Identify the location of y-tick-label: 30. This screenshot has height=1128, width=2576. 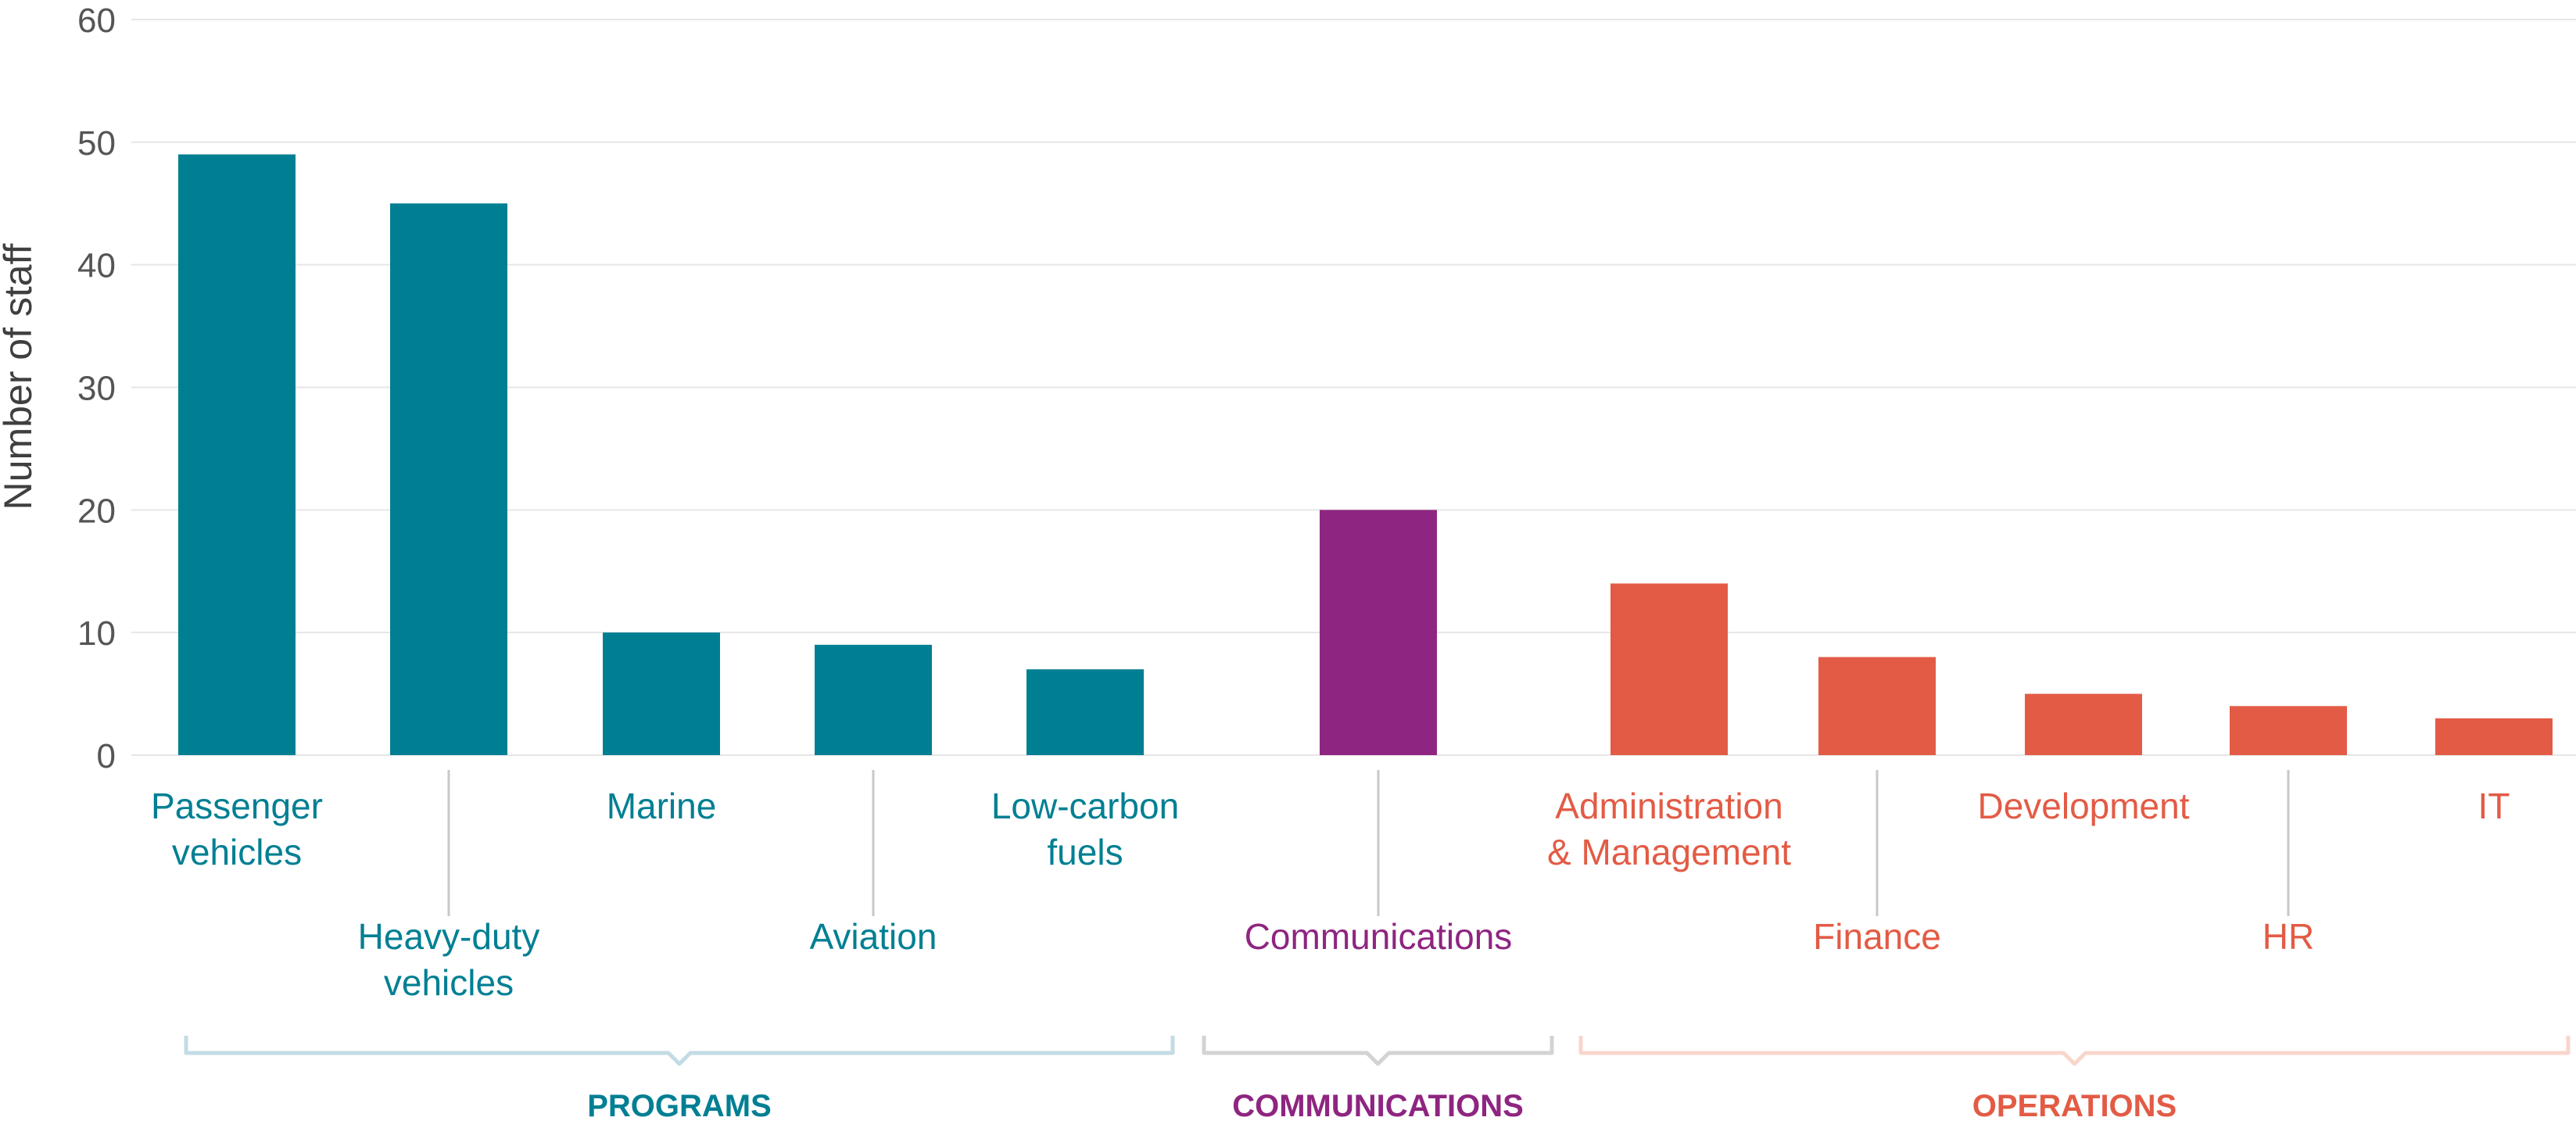
(96, 389).